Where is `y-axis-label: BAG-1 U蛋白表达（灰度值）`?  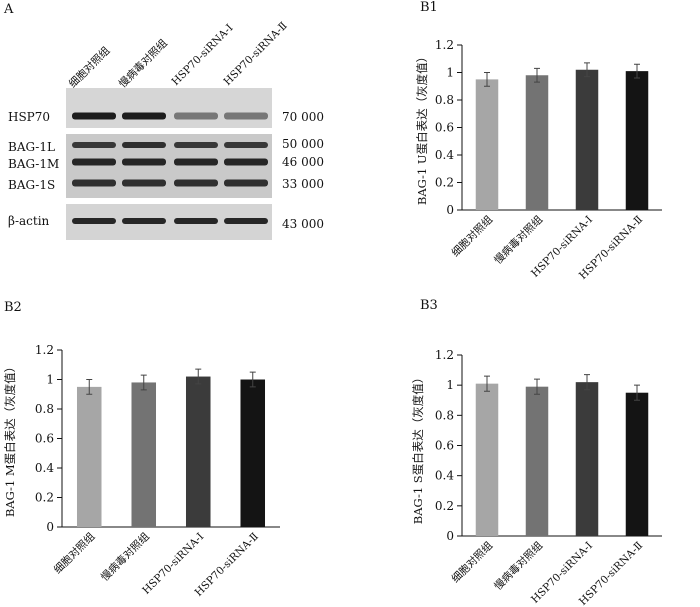
y-axis-label: BAG-1 U蛋白表达（灰度值） is located at coordinates (422, 128).